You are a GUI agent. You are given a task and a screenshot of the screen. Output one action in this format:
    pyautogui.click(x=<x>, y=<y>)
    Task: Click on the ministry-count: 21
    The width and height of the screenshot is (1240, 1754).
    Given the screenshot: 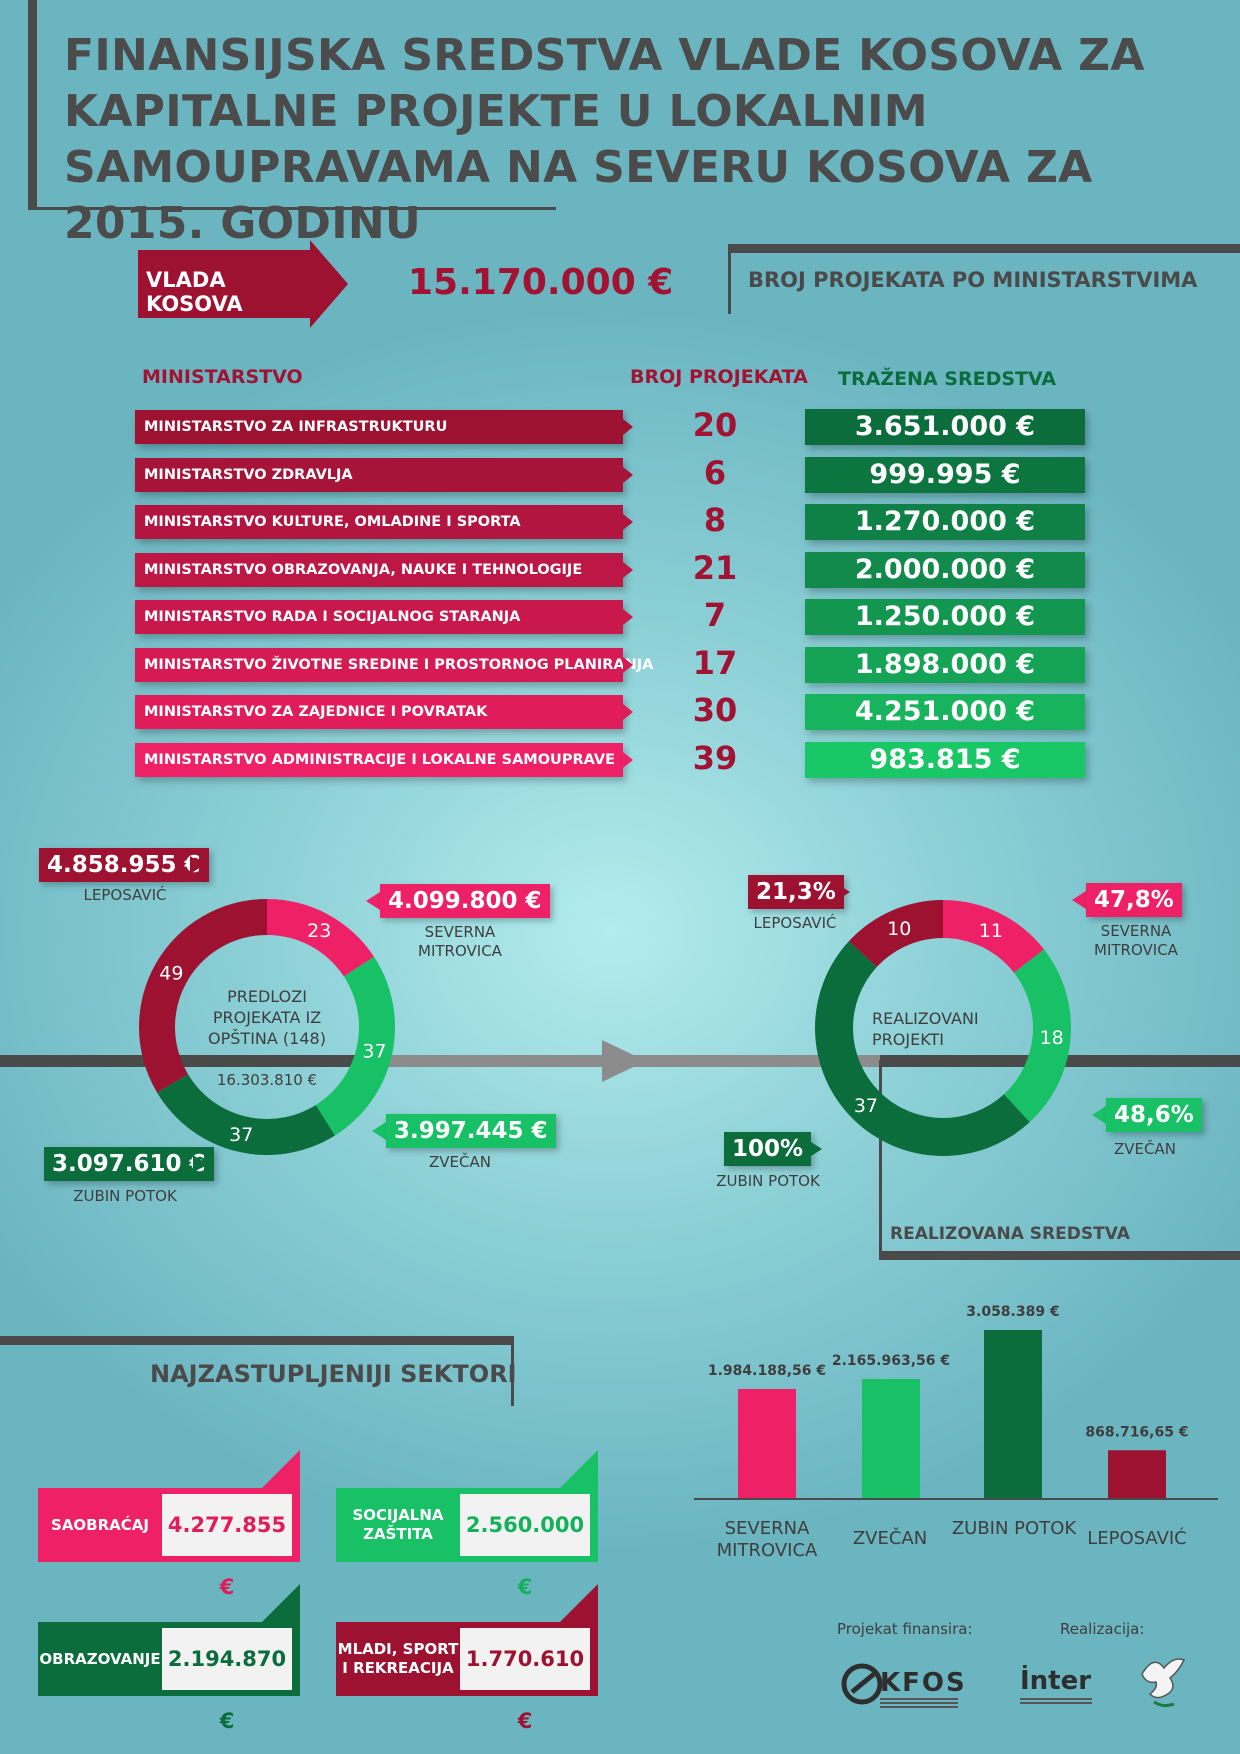 What is the action you would take?
    pyautogui.click(x=715, y=568)
    